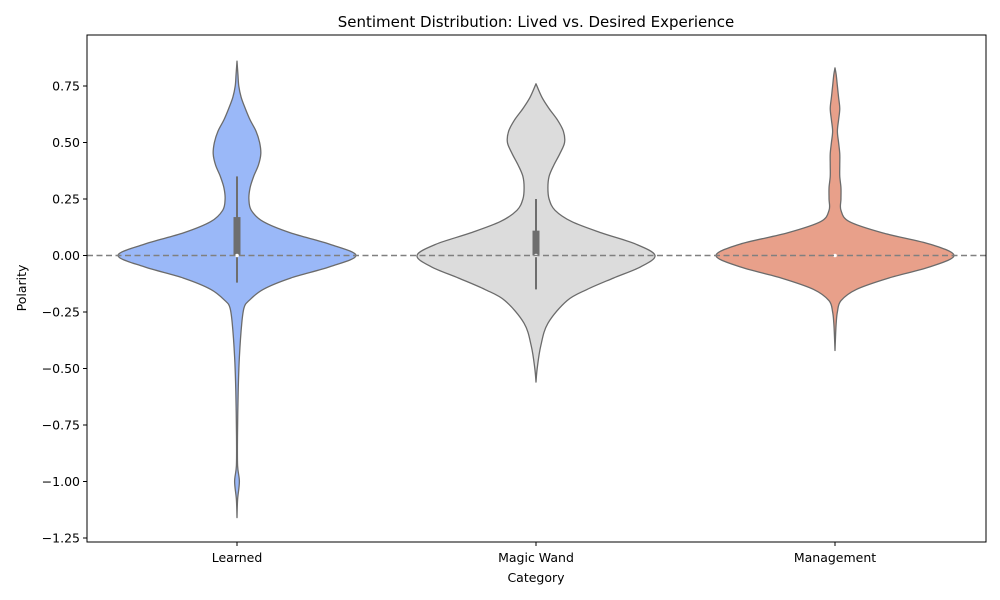 This screenshot has height=600, width=1000. What do you see at coordinates (66, 199) in the screenshot?
I see `y-tick-label: 0.25` at bounding box center [66, 199].